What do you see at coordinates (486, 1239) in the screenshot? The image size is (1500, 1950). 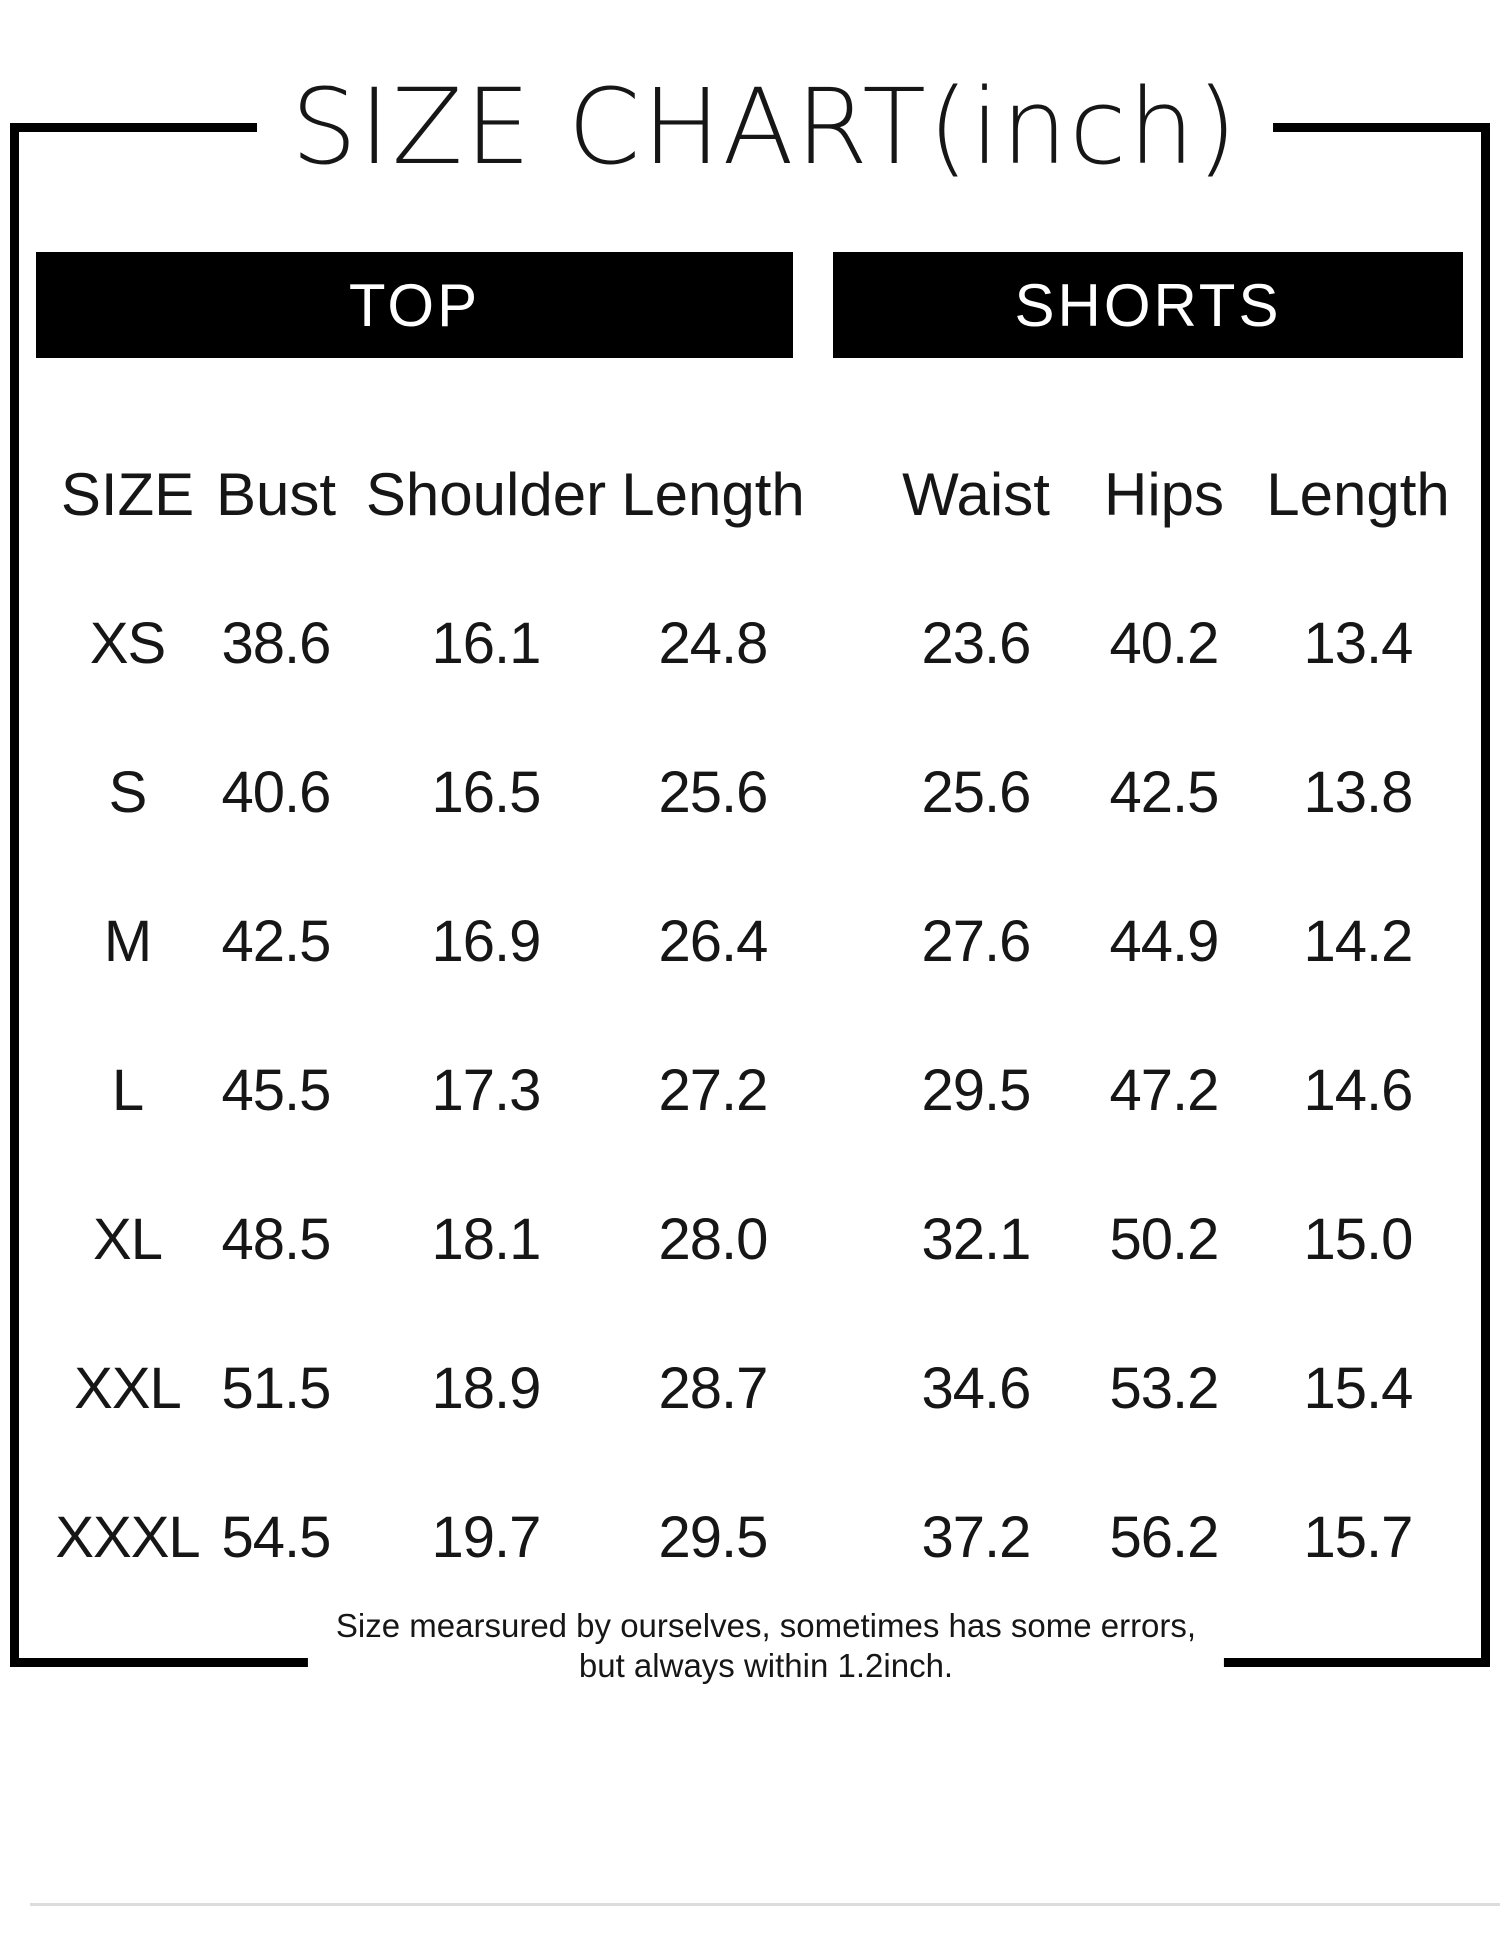 I see `value-cell: 18.1` at bounding box center [486, 1239].